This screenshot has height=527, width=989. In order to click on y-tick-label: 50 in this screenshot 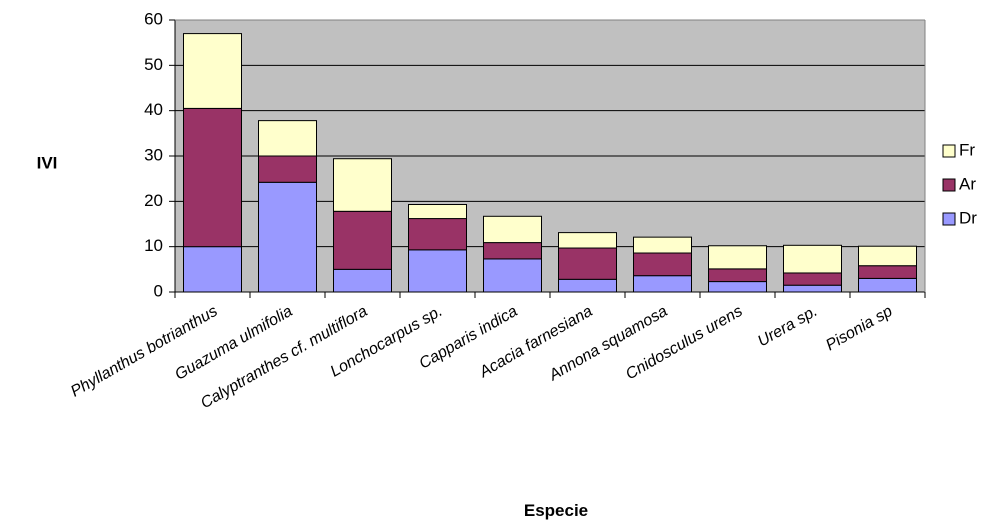, I will do `click(153, 64)`.